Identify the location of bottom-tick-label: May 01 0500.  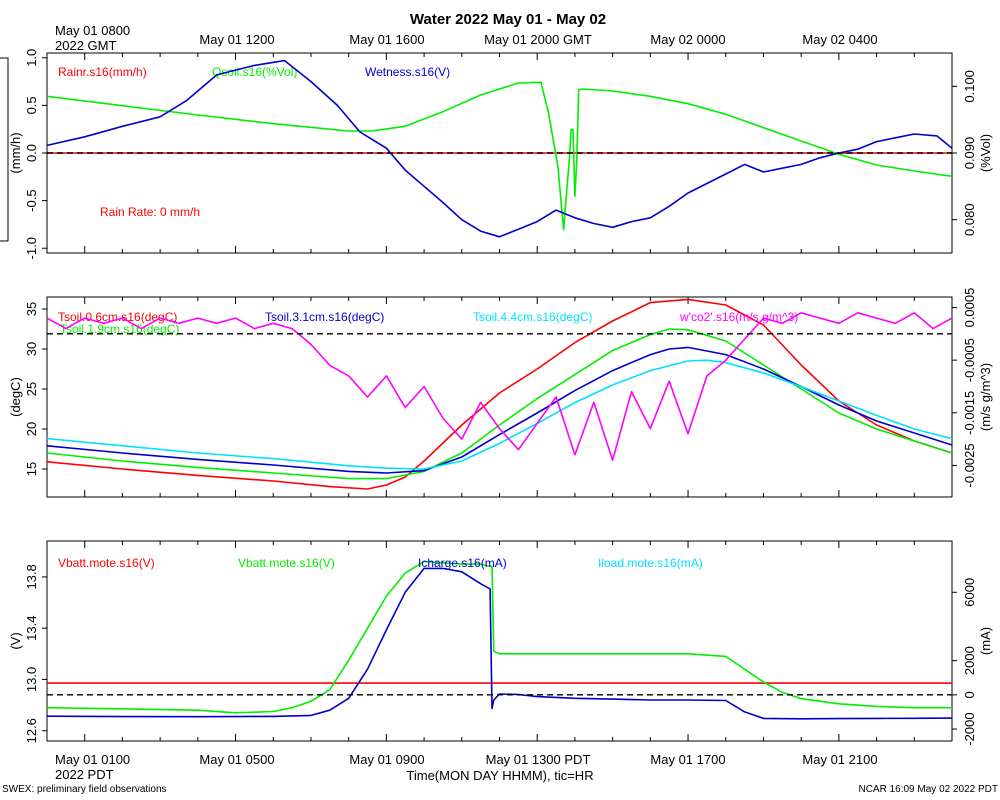
(236, 759).